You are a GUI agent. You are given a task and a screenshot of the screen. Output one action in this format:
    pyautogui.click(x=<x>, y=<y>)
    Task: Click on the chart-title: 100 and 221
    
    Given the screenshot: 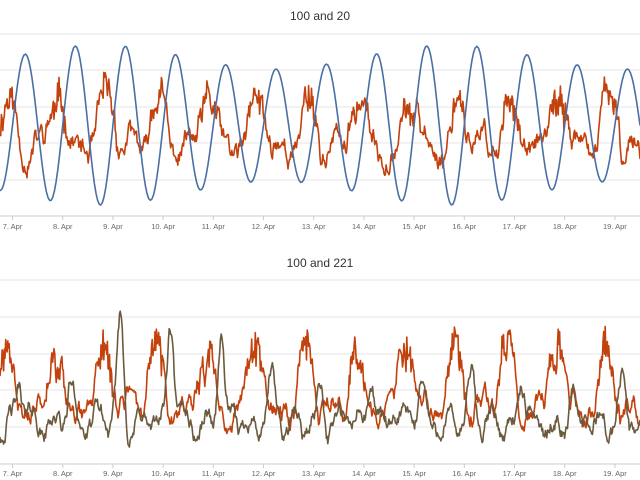 What is the action you would take?
    pyautogui.click(x=320, y=263)
    